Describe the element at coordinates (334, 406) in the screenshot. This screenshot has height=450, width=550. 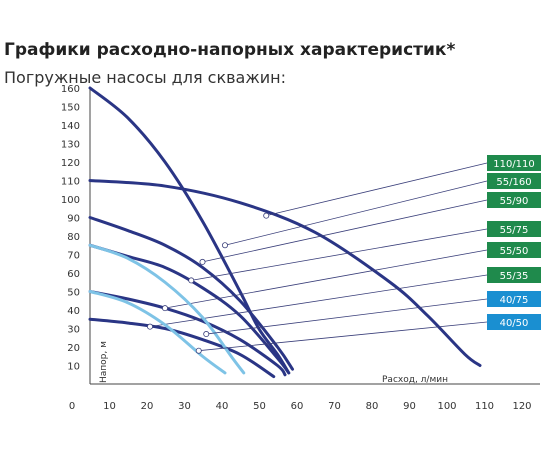
I see `x-tick-label: 70` at that location.